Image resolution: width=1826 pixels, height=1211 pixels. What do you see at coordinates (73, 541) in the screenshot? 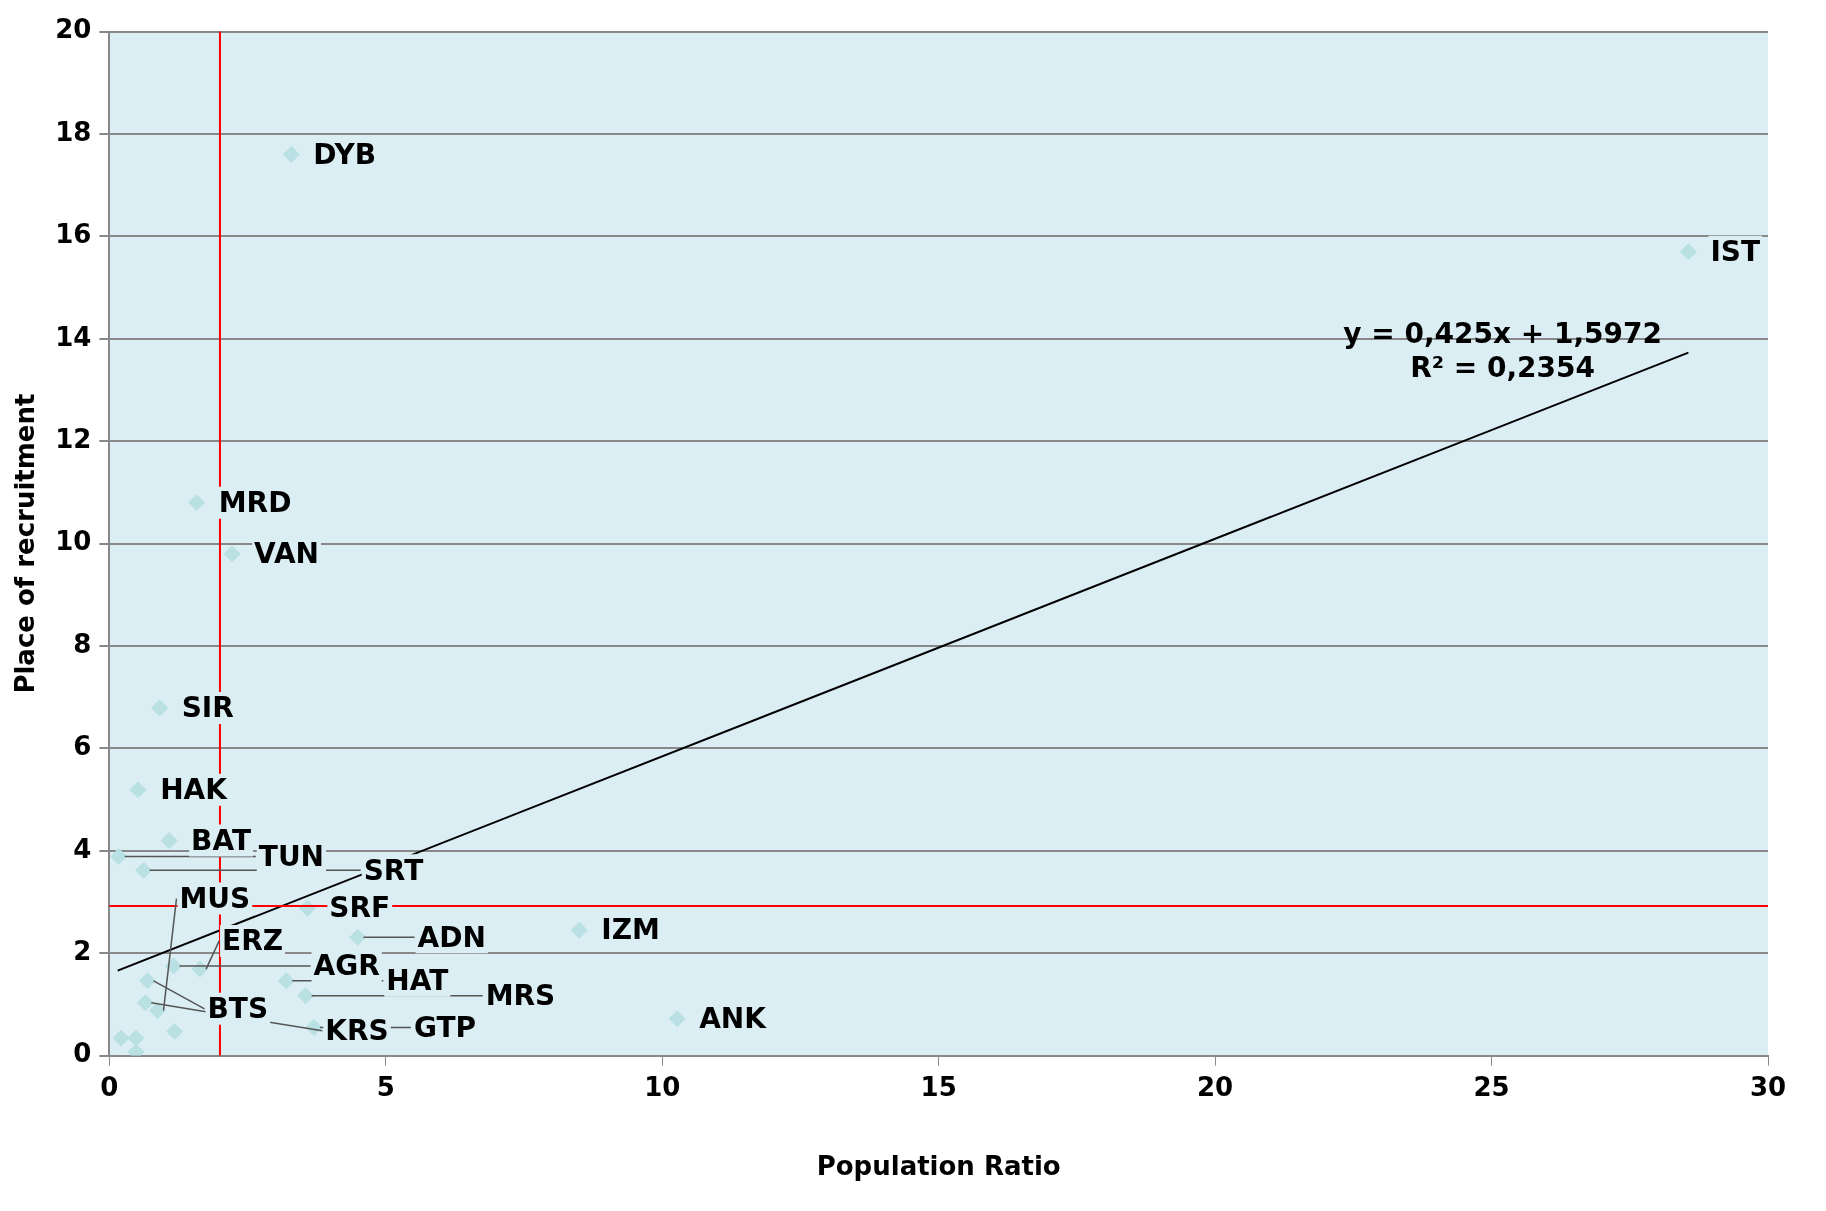
I see `y-tick-label: 10` at bounding box center [73, 541].